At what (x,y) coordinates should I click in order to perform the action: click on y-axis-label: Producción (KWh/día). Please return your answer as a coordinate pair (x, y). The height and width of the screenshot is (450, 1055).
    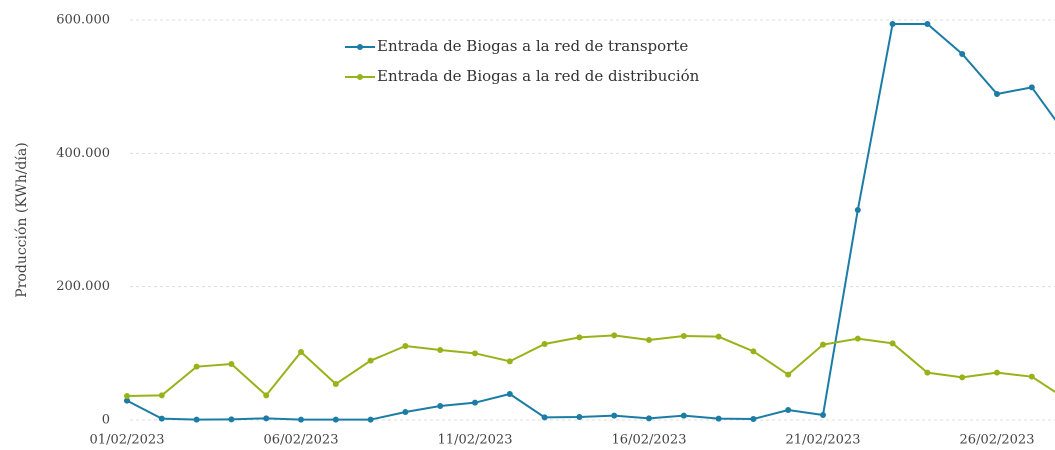
    Looking at the image, I should click on (22, 219).